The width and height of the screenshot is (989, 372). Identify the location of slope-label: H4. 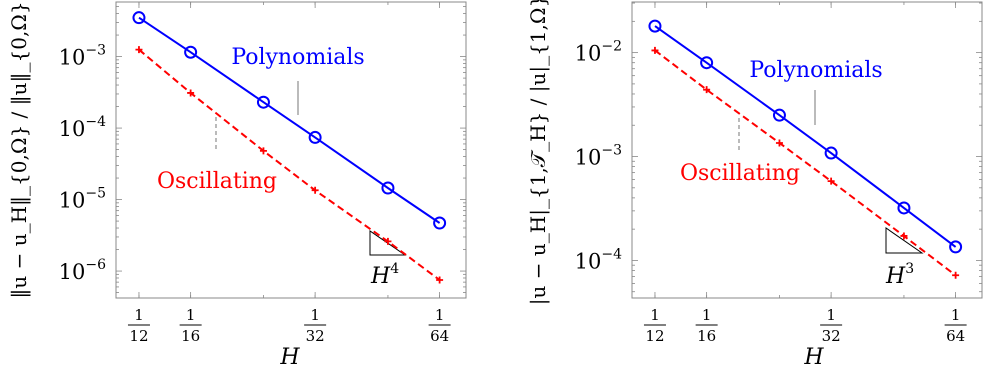
(384, 275).